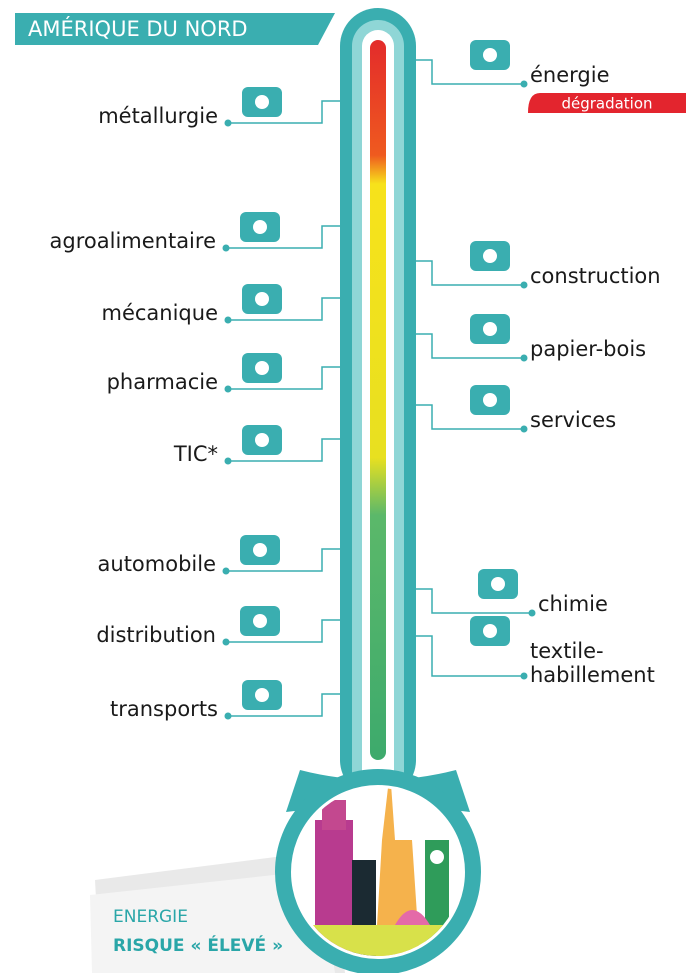 The image size is (691, 973). Describe the element at coordinates (595, 276) in the screenshot. I see `sector-label: construction` at that location.